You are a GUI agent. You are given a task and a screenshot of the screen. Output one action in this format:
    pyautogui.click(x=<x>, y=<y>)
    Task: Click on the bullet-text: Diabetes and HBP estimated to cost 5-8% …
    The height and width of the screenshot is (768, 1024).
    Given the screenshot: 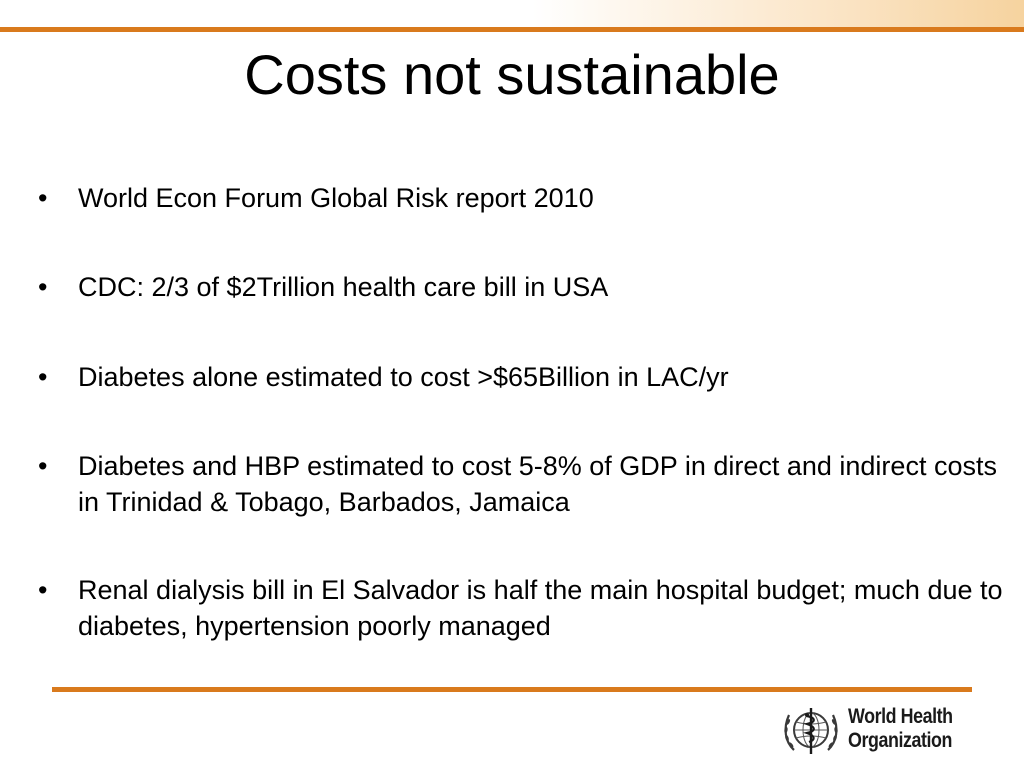 What is the action you would take?
    pyautogui.click(x=537, y=484)
    